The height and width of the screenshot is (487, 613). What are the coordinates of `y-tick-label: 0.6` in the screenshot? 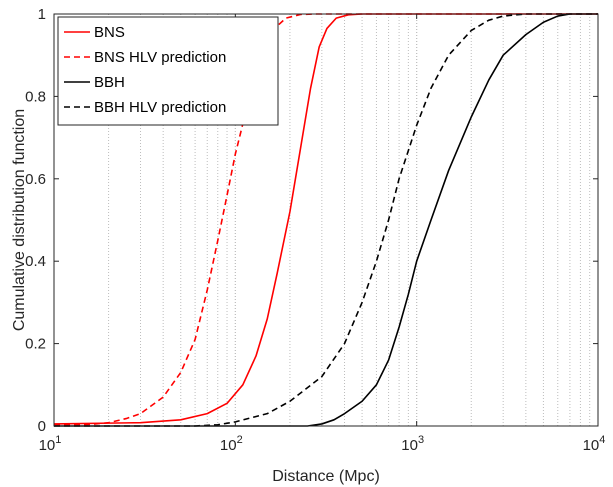 It's located at (35, 179).